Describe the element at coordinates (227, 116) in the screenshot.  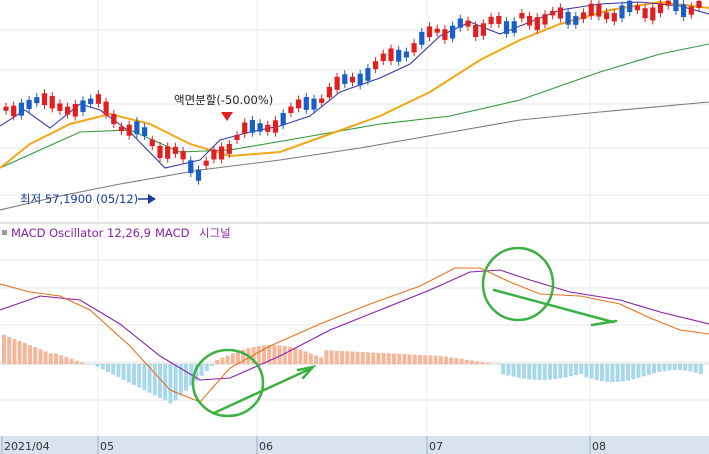
I see `split-marker-icon` at that location.